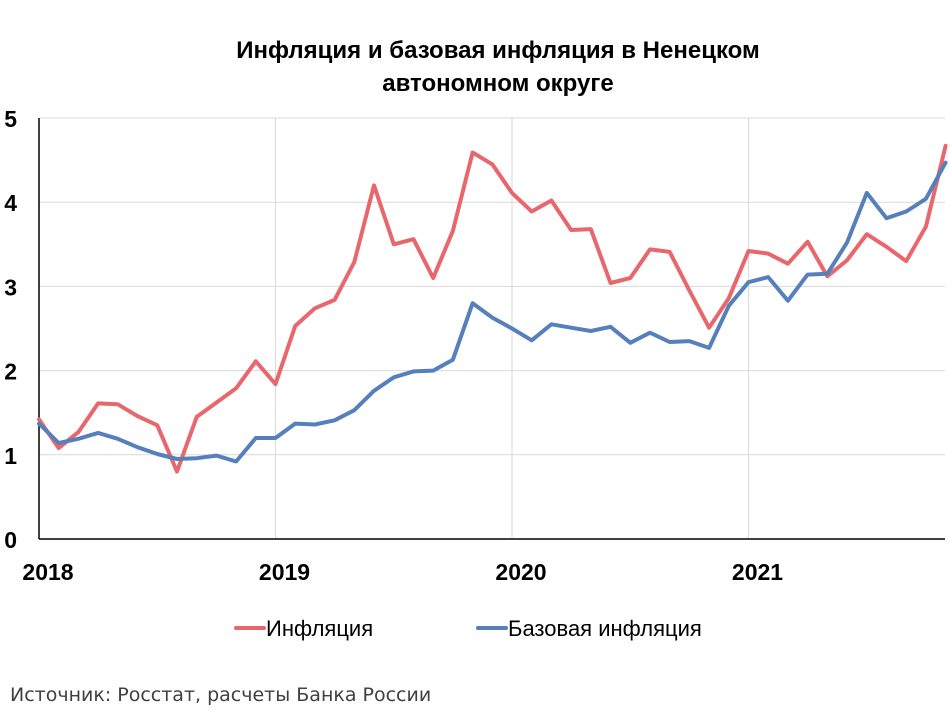 The width and height of the screenshot is (950, 712). What do you see at coordinates (468, 628) in the screenshot?
I see `legend: Инфляция Базовая инфляция` at bounding box center [468, 628].